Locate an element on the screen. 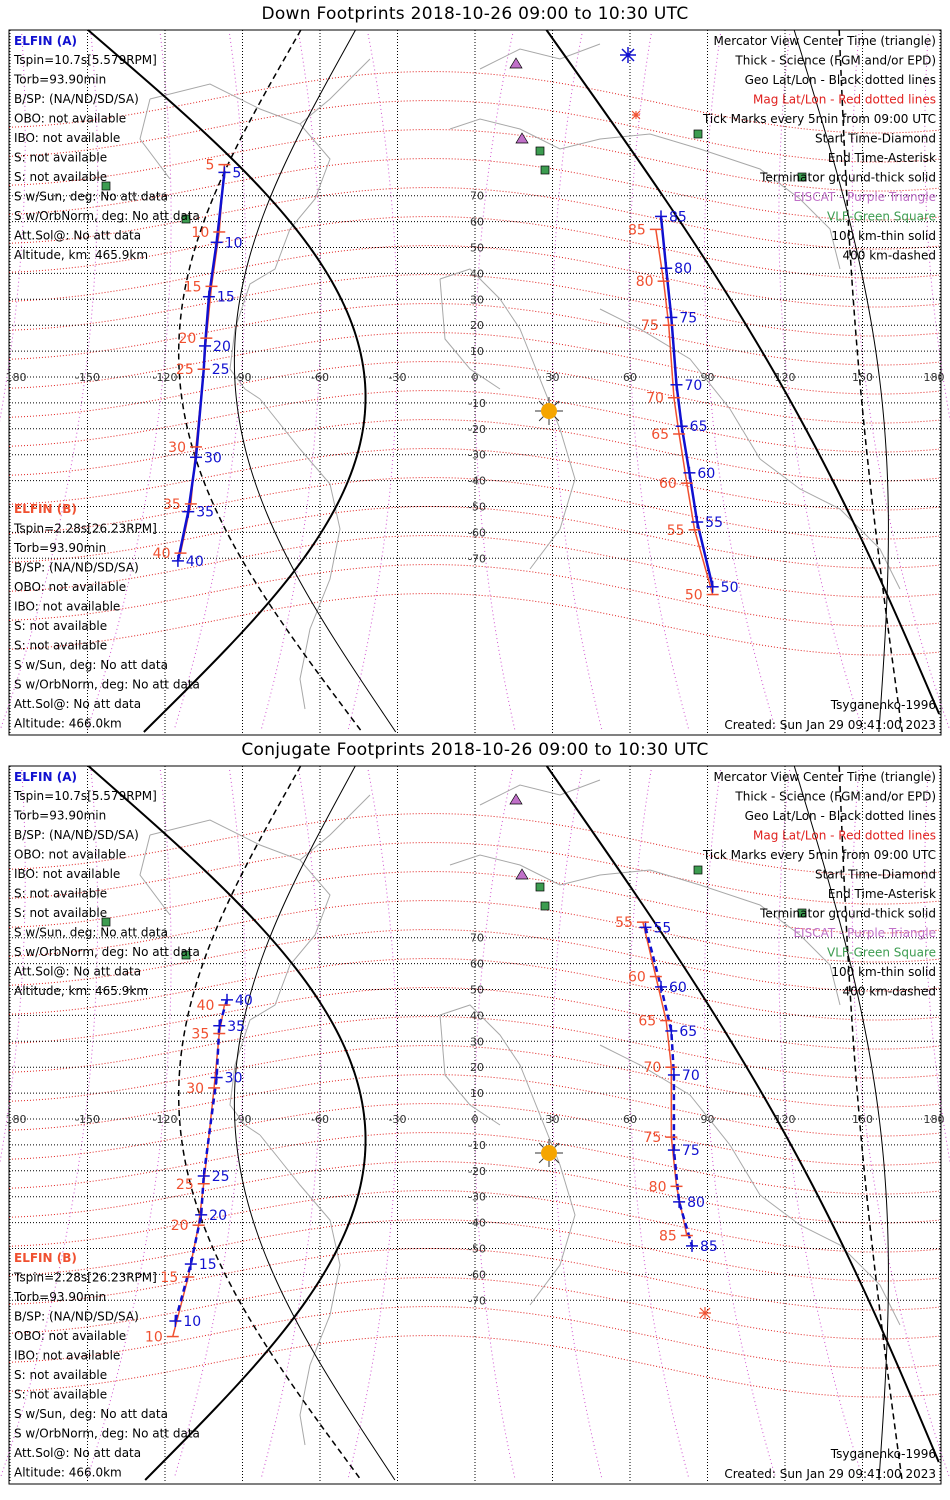 Image resolution: width=950 pixels, height=1500 pixels. lat-tick-label: -40 is located at coordinates (477, 1223).